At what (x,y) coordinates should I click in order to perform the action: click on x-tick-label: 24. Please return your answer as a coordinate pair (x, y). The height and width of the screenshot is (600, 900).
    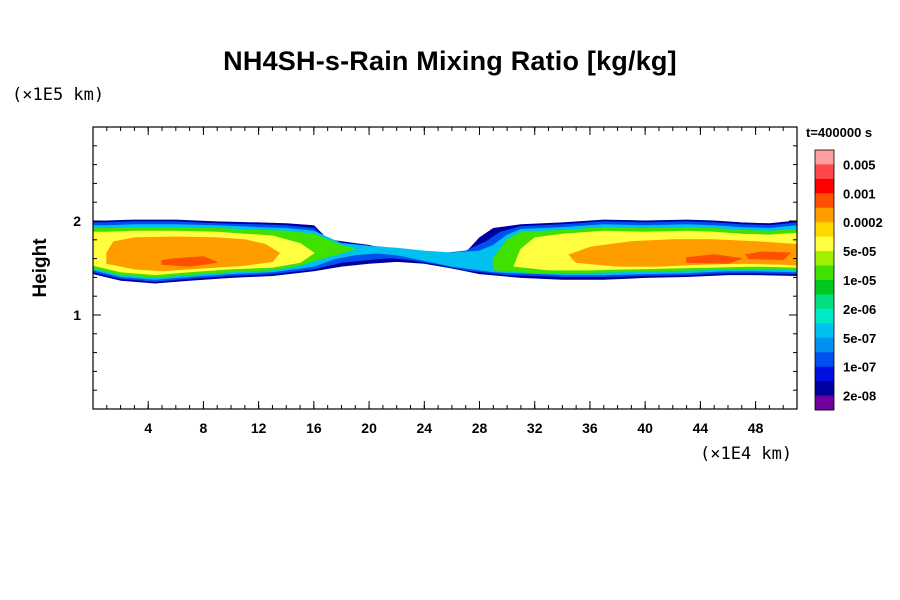
    Looking at the image, I should click on (425, 428).